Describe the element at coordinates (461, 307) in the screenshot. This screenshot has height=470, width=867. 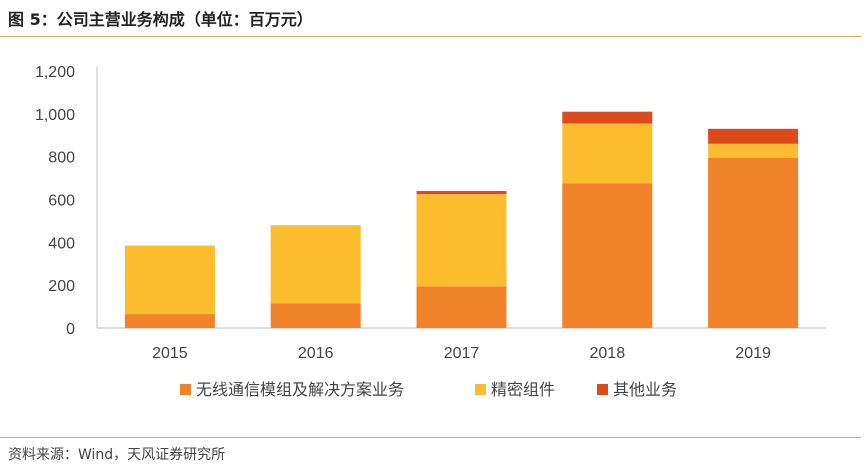
I see `bar-segment-1-2017` at that location.